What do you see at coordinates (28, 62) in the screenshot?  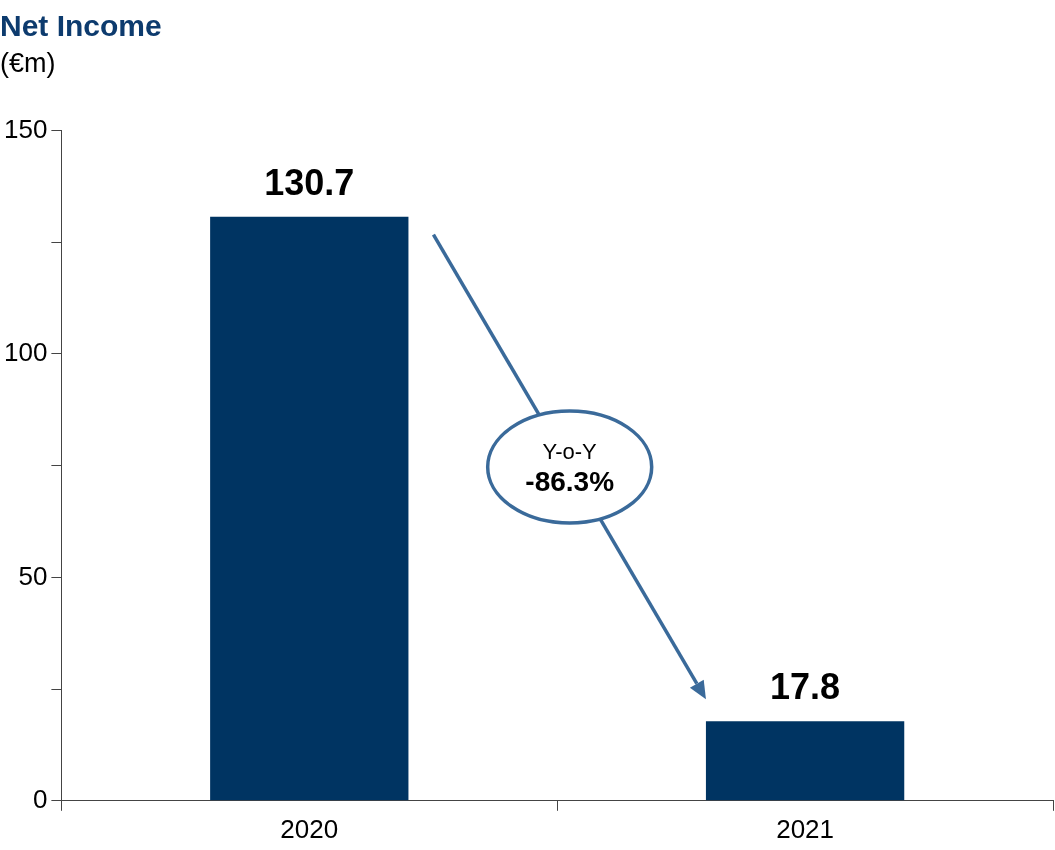 I see `chart-subtitle: (€m)` at bounding box center [28, 62].